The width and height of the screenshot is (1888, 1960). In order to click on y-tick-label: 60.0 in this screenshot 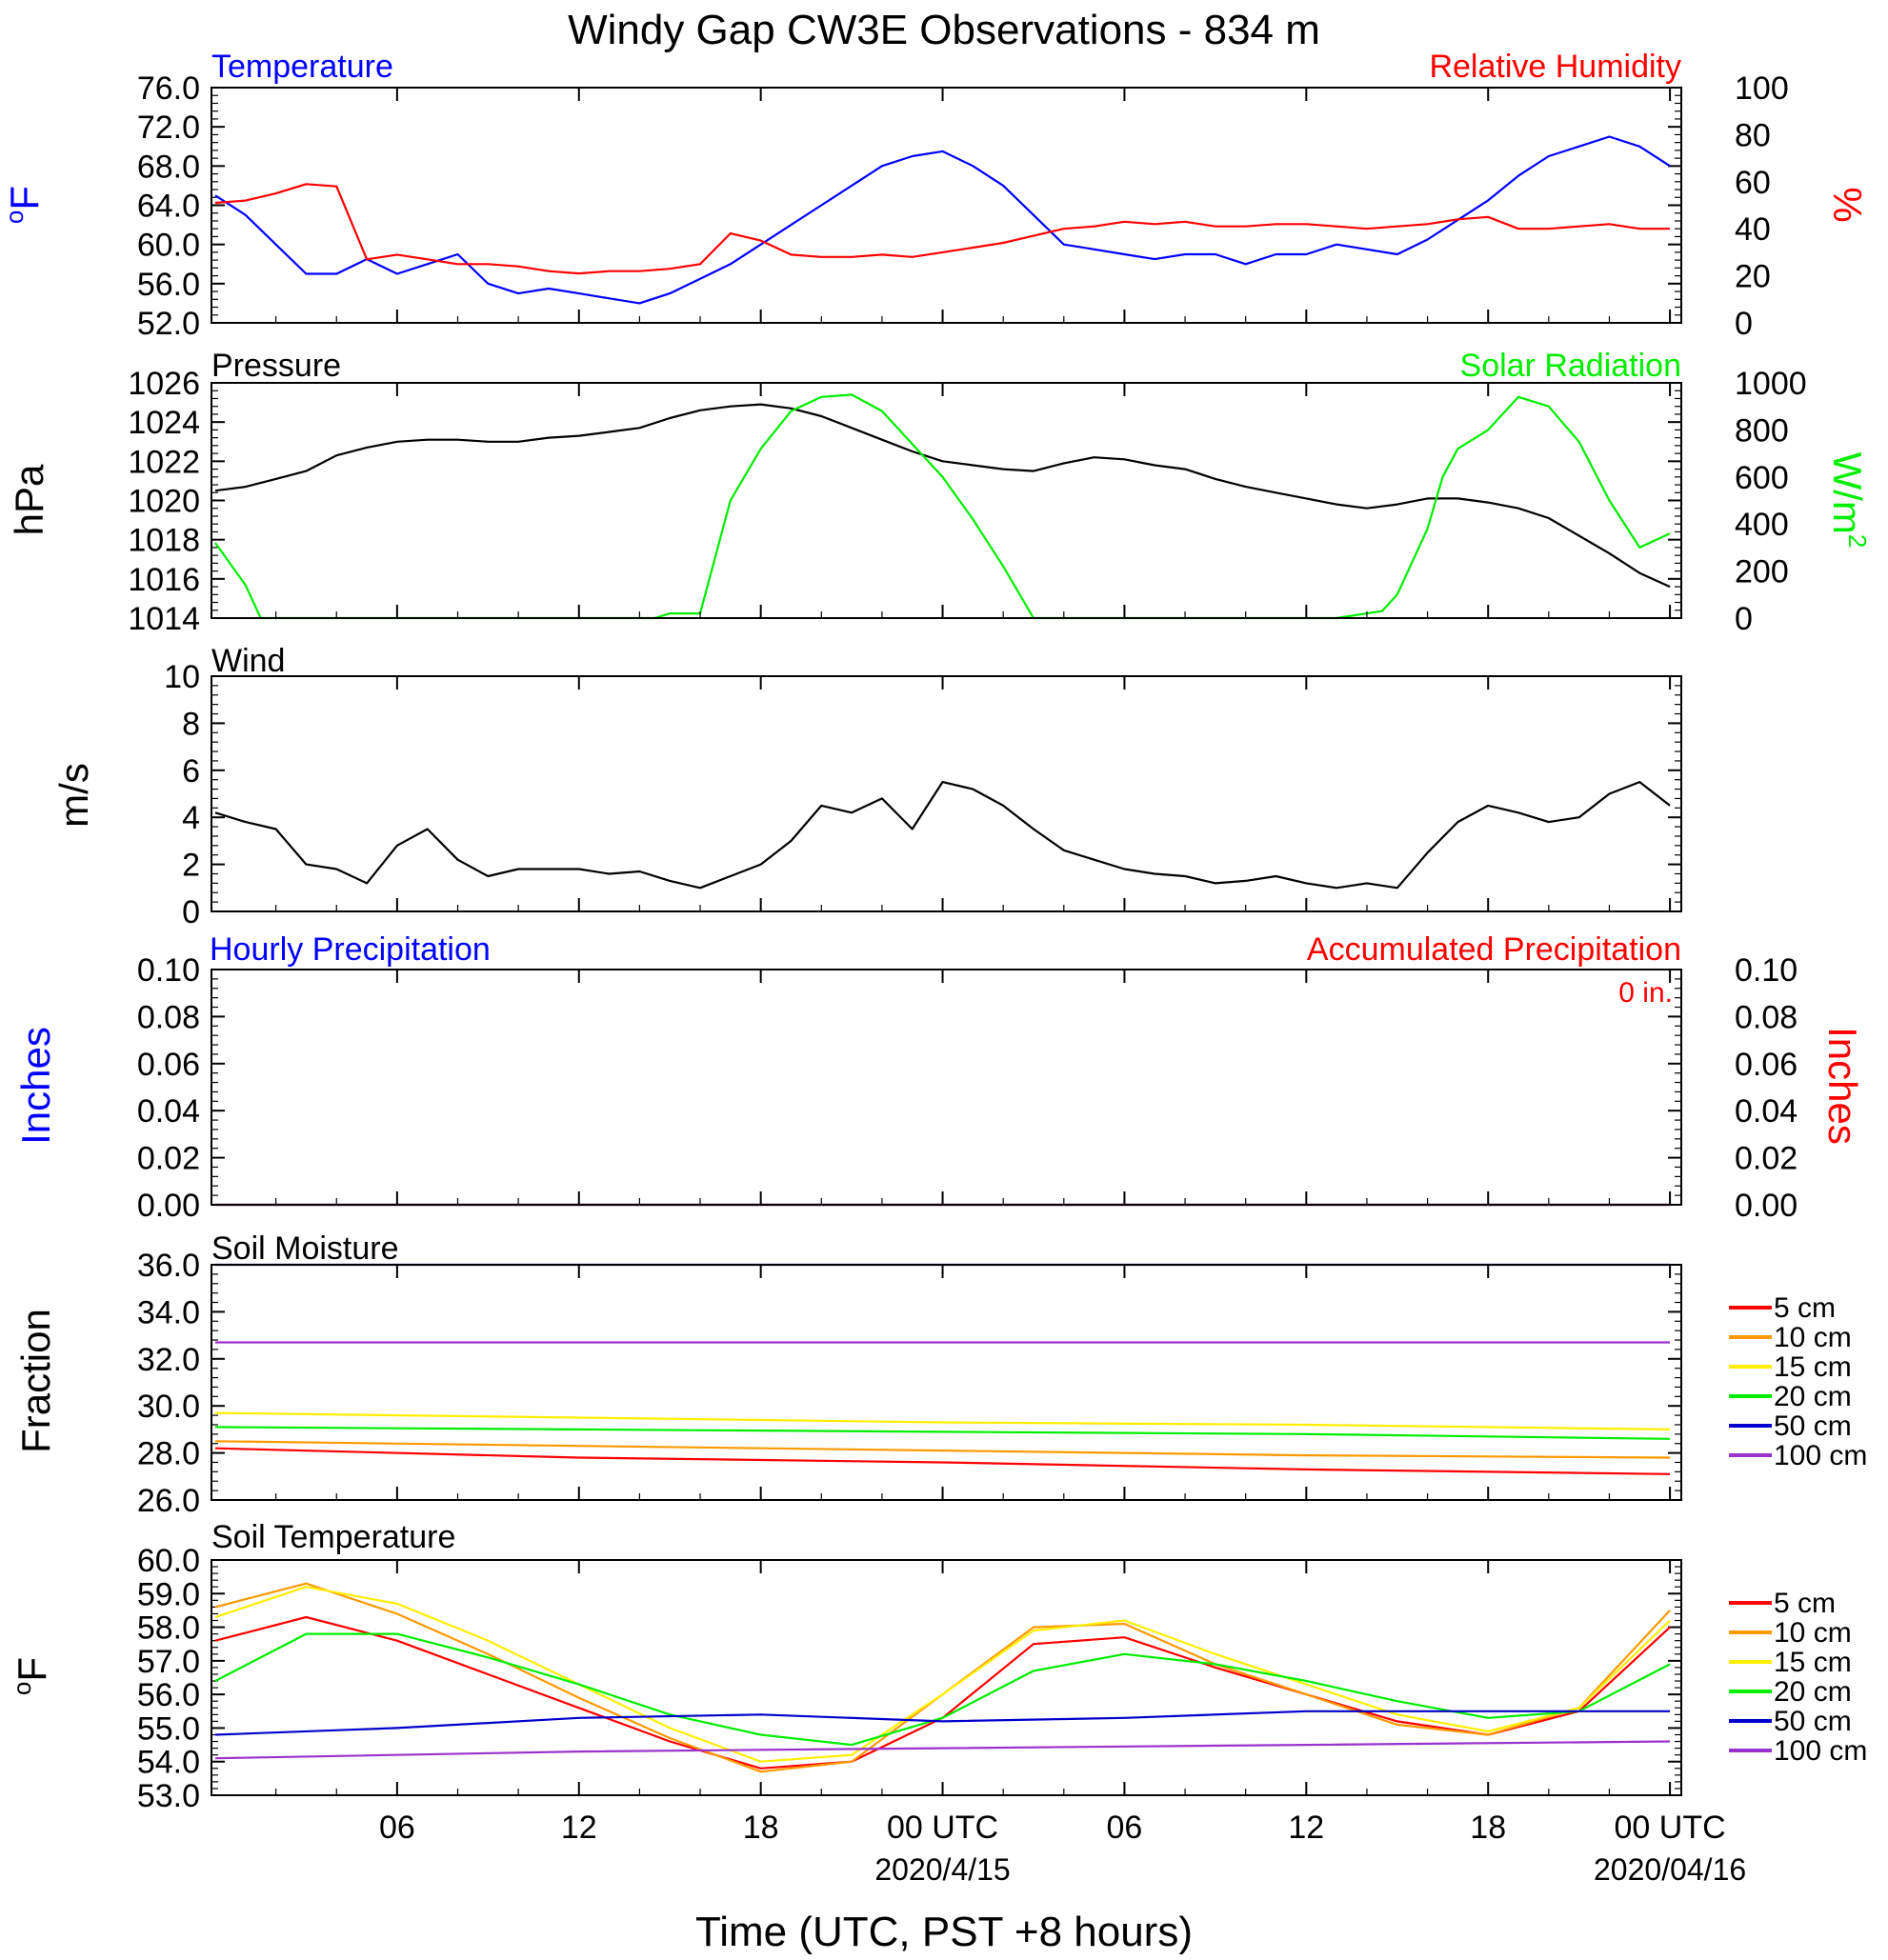, I will do `click(168, 1561)`.